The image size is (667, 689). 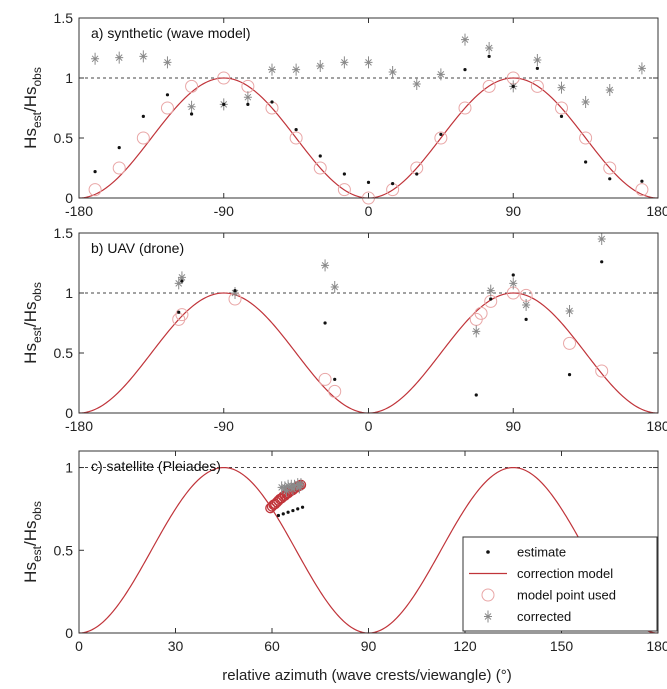 I want to click on y-axis-label-part: /Hs, so click(x=30, y=315).